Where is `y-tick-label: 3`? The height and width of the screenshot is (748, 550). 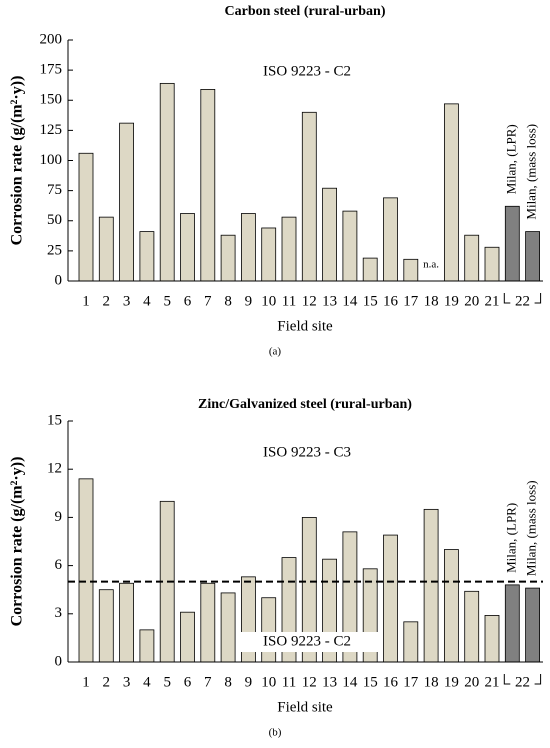 y-tick-label: 3 is located at coordinates (59, 613).